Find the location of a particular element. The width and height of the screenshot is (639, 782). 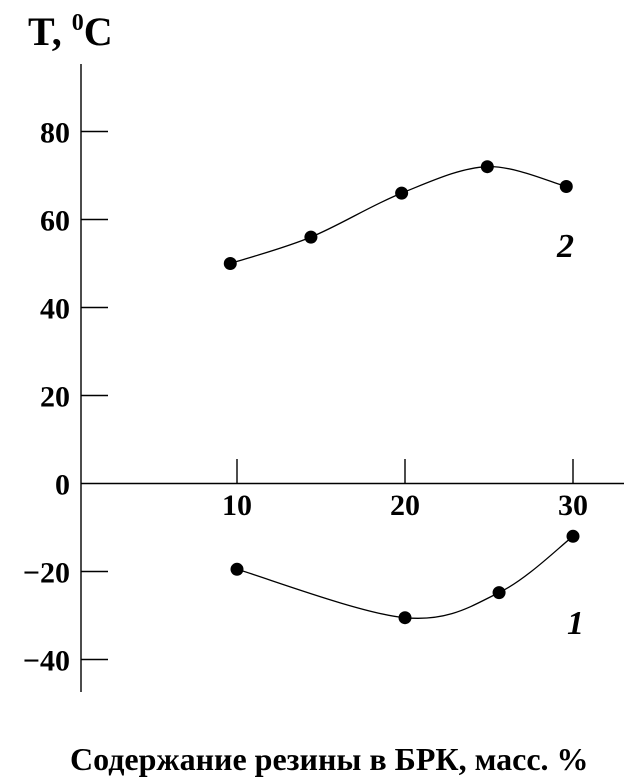

y-axis-title: T, 0C is located at coordinates (70, 31).